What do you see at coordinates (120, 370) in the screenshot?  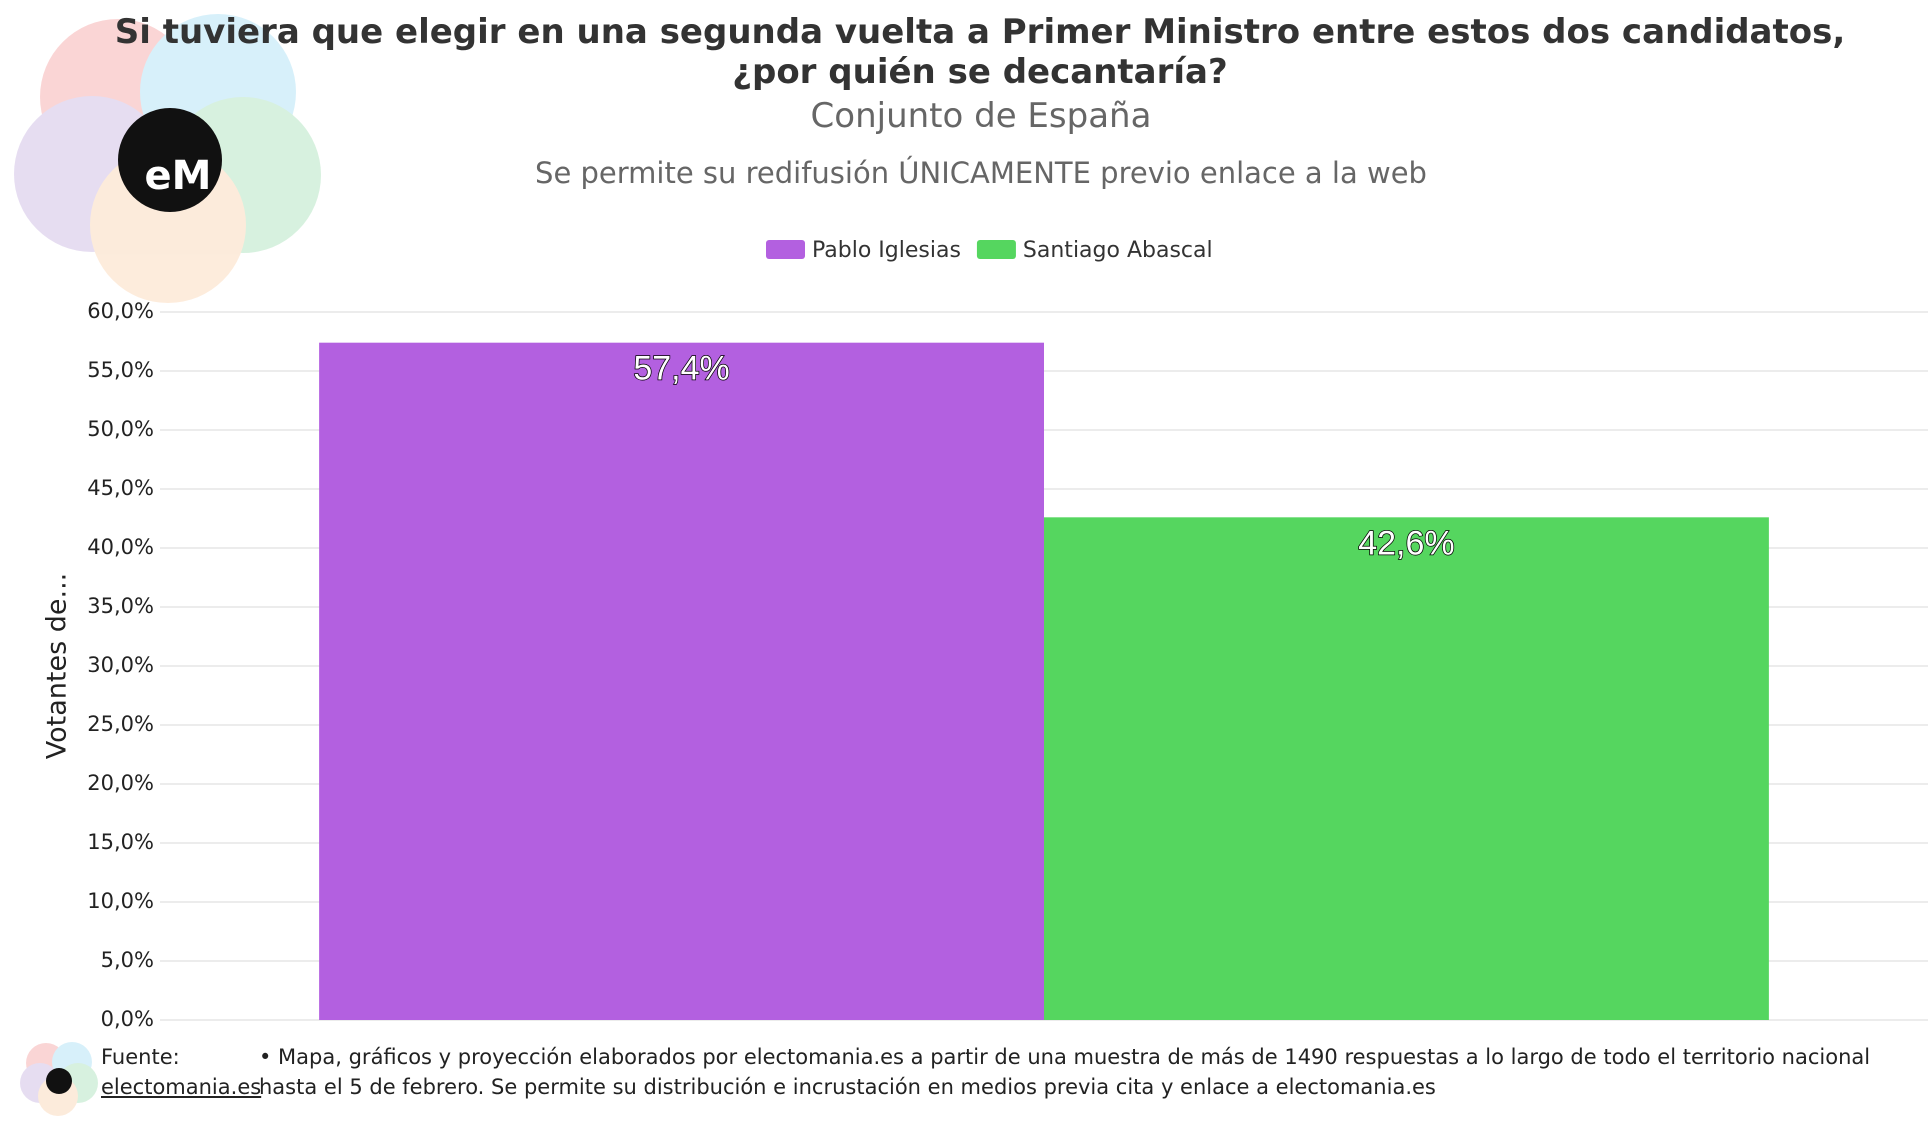 I see `y-tick-label: 55,0%` at bounding box center [120, 370].